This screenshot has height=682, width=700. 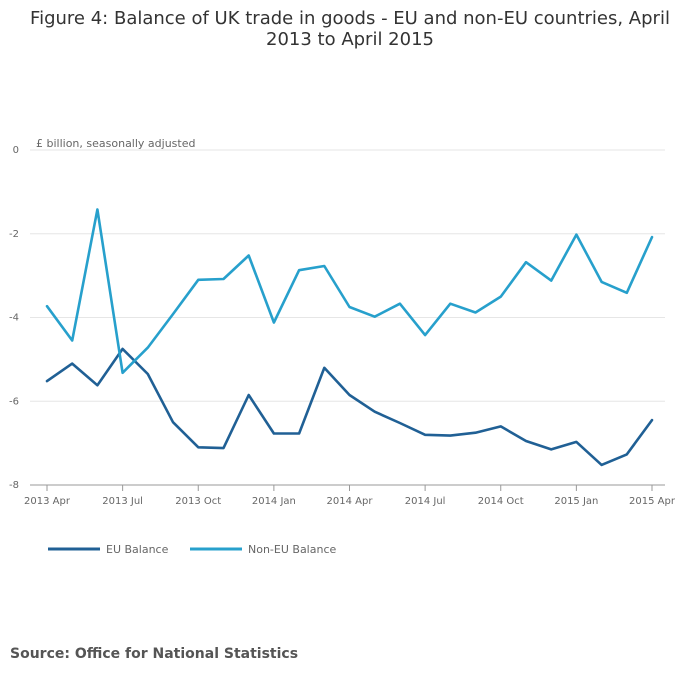 What do you see at coordinates (501, 501) in the screenshot?
I see `x-tick-label: 2014 Oct` at bounding box center [501, 501].